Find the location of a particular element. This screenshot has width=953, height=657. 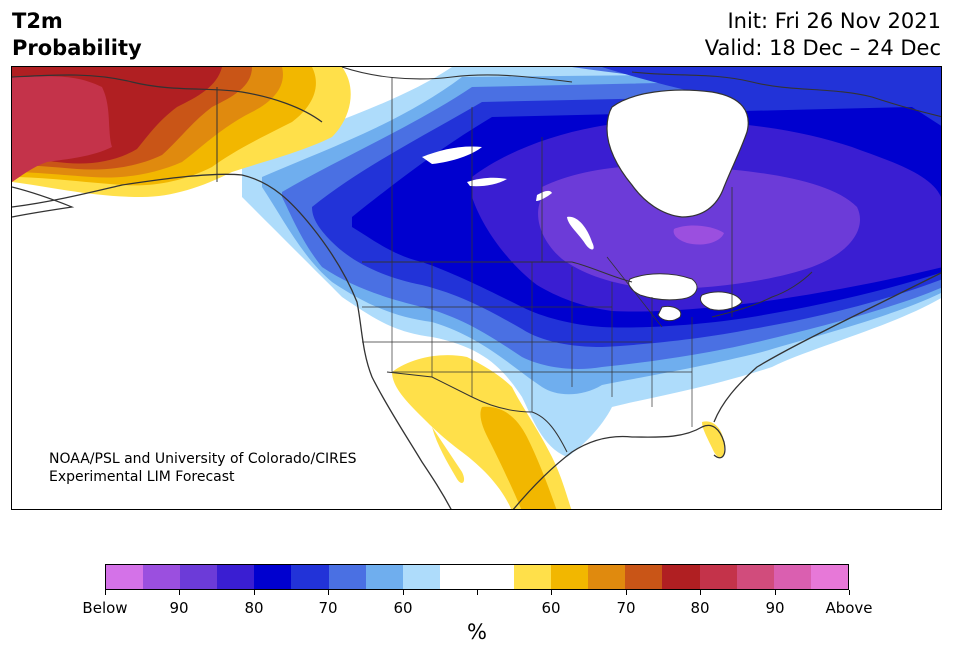

gulf-of-mexico is located at coordinates (652, 475).